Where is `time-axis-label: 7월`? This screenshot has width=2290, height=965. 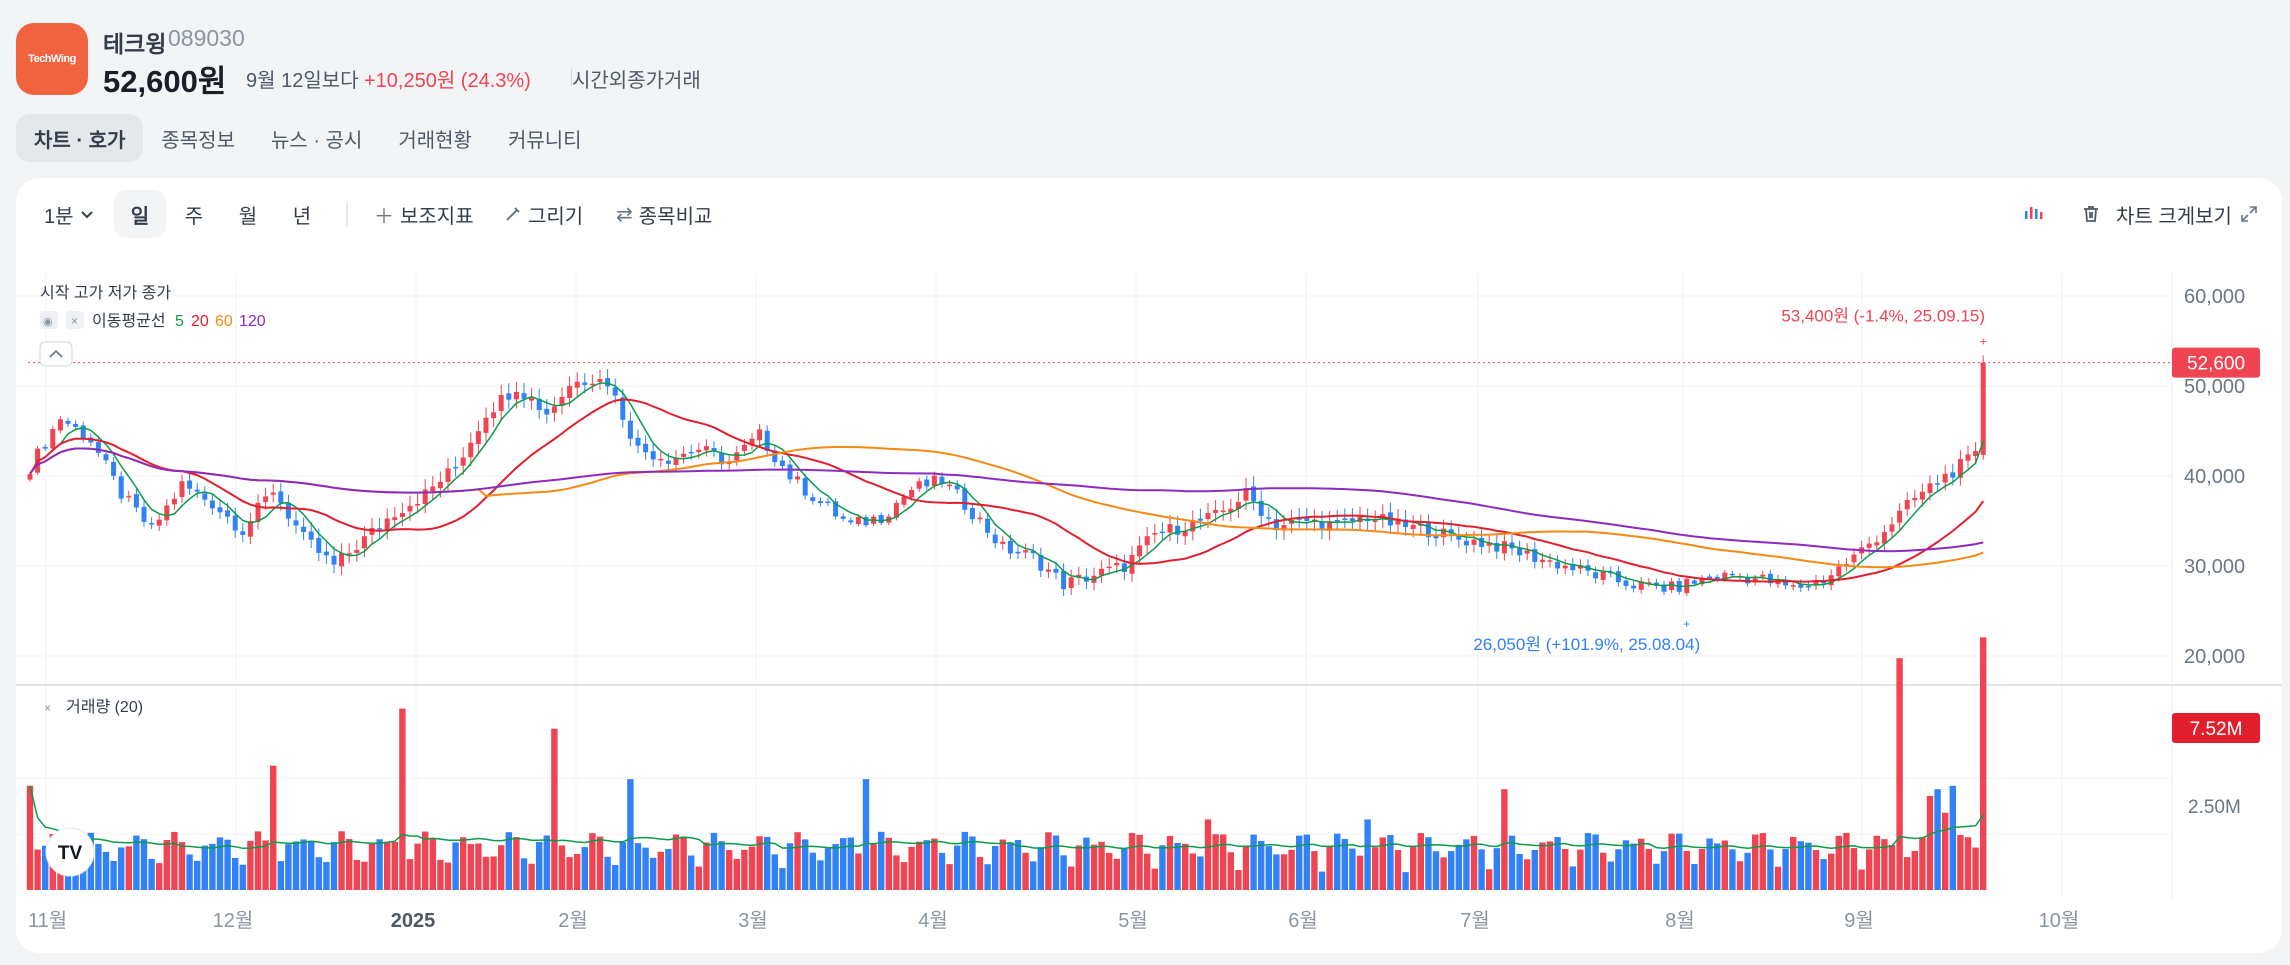
time-axis-label: 7월 is located at coordinates (1475, 920).